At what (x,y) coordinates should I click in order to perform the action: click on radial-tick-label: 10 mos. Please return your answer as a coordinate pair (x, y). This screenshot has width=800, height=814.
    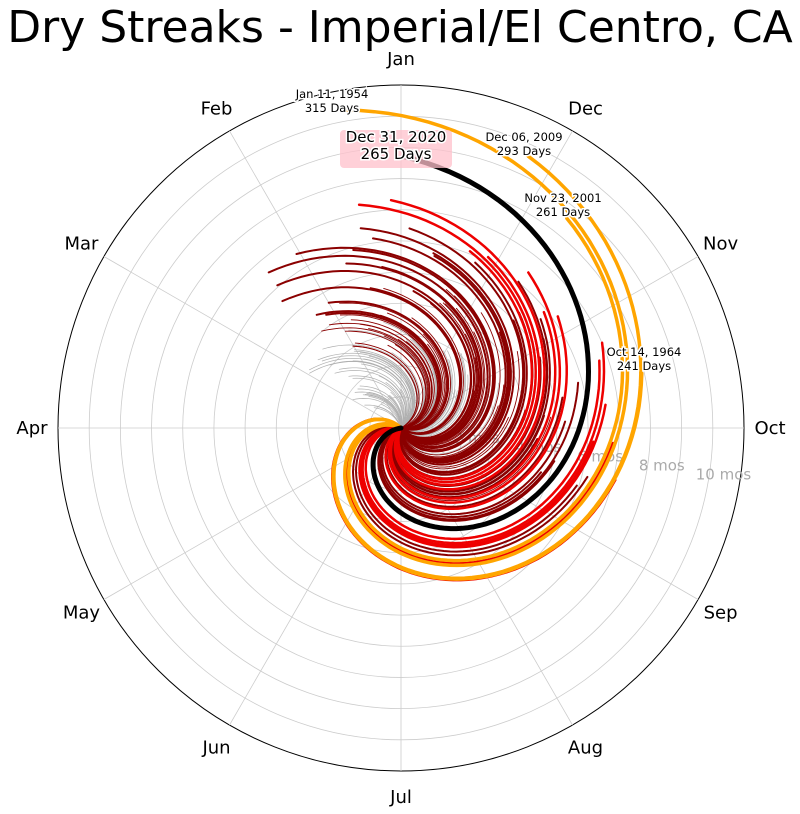
    Looking at the image, I should click on (724, 475).